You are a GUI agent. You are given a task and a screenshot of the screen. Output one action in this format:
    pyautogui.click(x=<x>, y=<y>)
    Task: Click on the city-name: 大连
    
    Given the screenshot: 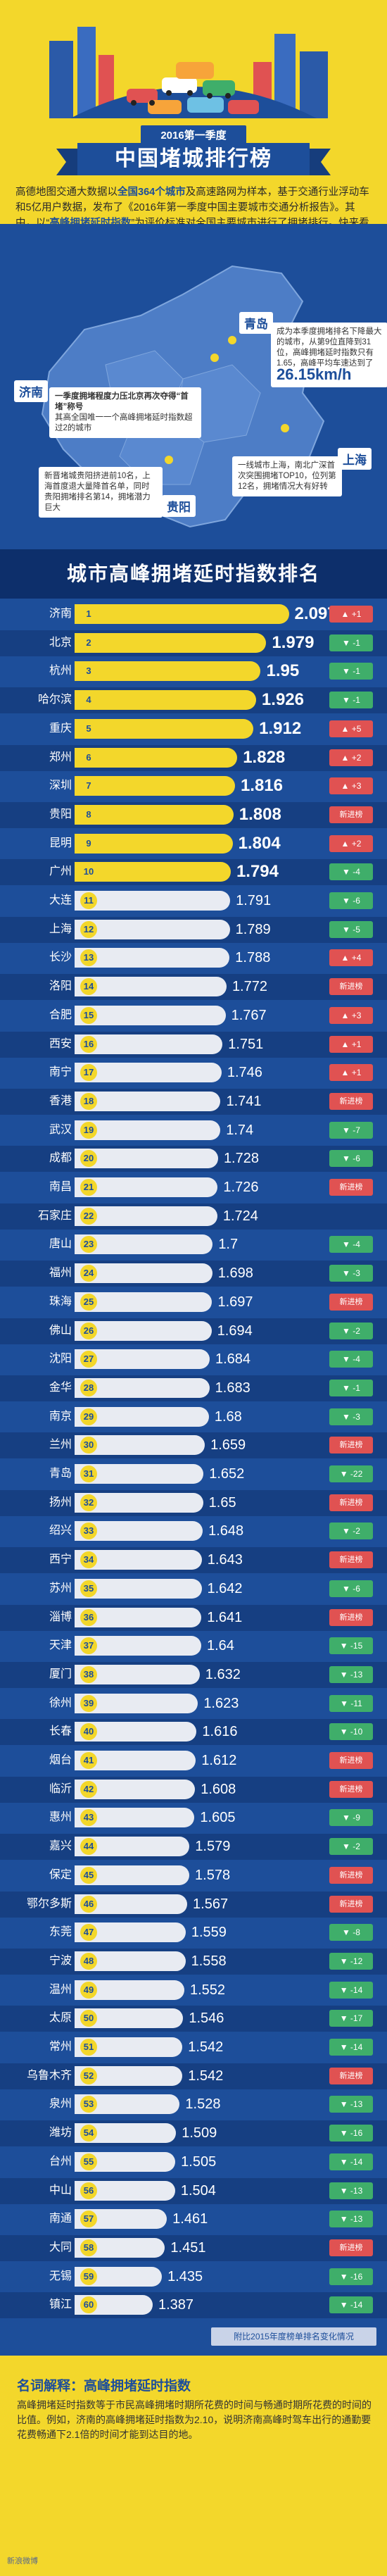 What is the action you would take?
    pyautogui.click(x=60, y=900)
    